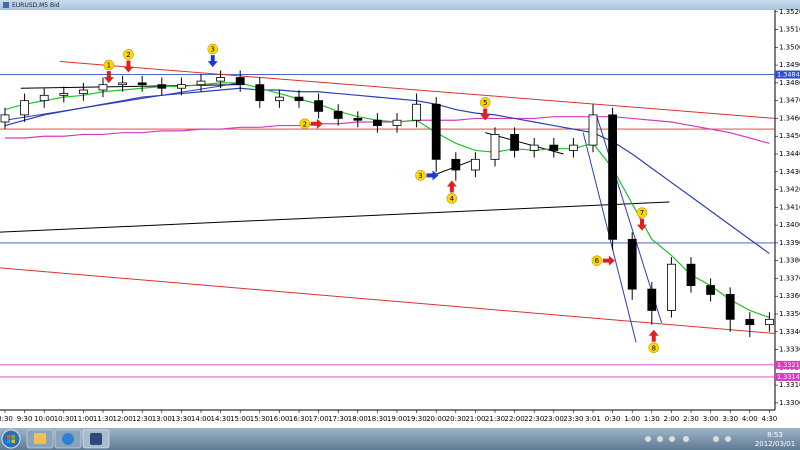  I want to click on y-tick-label: 1.3430, so click(789, 172).